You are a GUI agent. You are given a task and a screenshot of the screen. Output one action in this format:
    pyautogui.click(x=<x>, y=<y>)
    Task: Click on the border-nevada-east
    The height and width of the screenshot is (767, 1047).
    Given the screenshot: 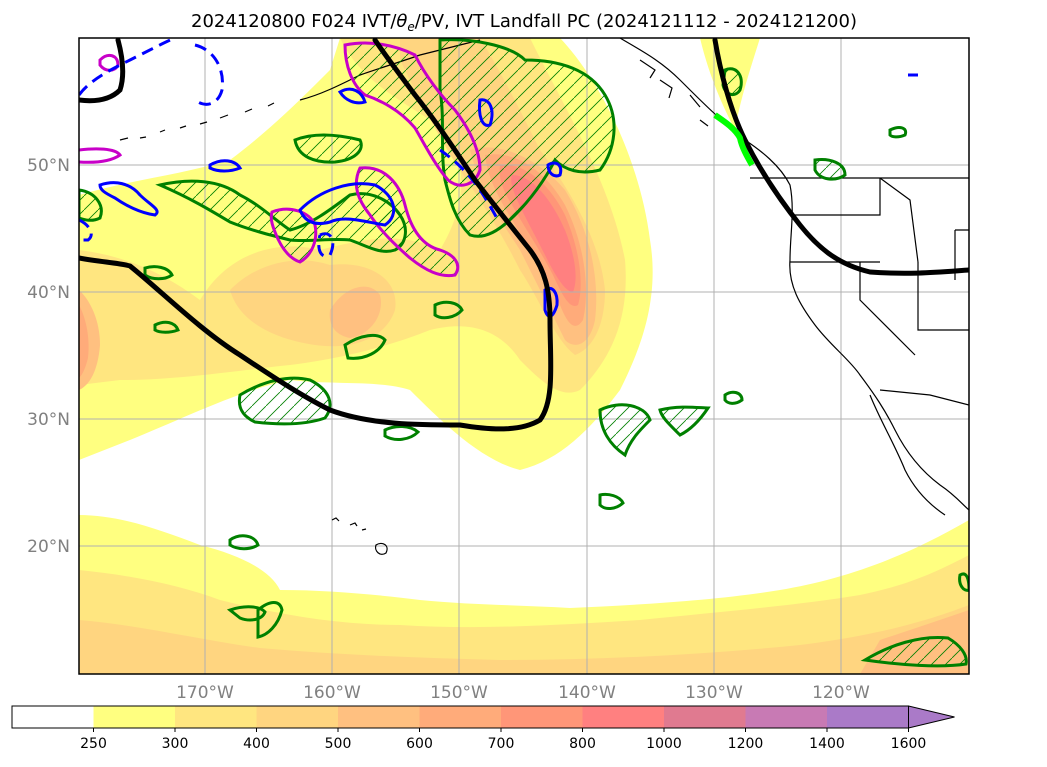 What is the action you would take?
    pyautogui.click(x=943, y=296)
    